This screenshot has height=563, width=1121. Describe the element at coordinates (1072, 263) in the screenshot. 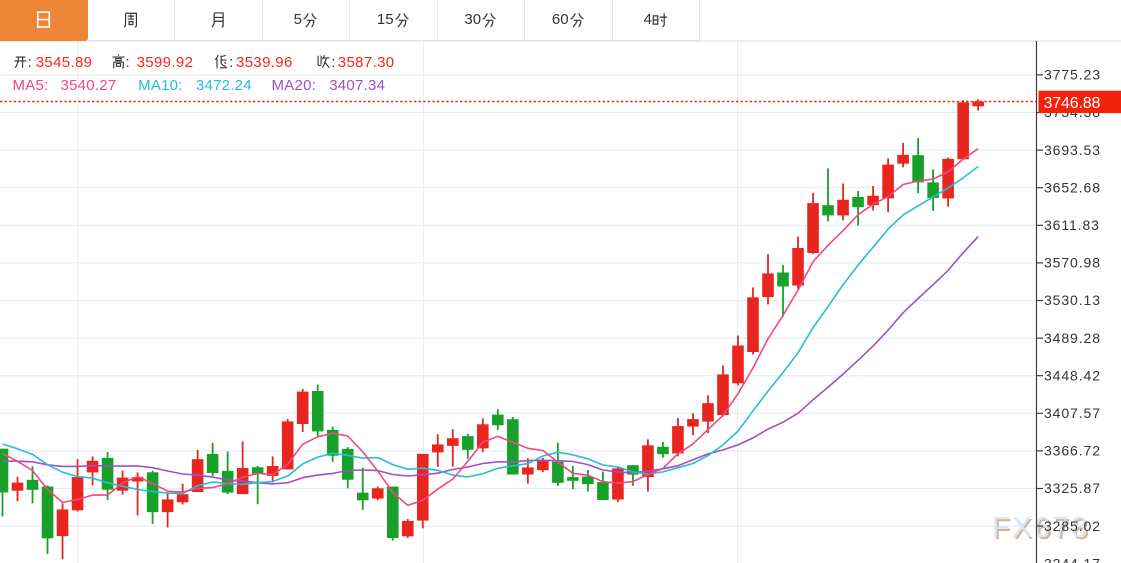

I see `svg-text: 3570.98` at that location.